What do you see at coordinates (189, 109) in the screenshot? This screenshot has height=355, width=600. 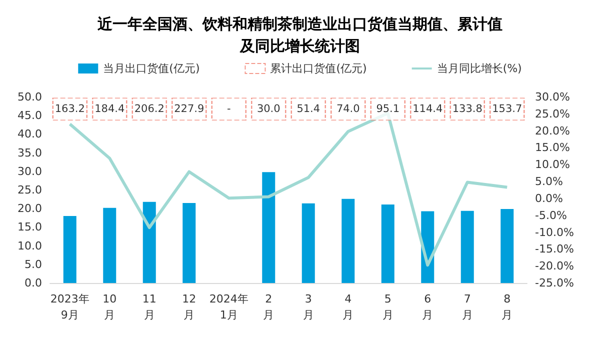 I see `text: 227.9` at bounding box center [189, 109].